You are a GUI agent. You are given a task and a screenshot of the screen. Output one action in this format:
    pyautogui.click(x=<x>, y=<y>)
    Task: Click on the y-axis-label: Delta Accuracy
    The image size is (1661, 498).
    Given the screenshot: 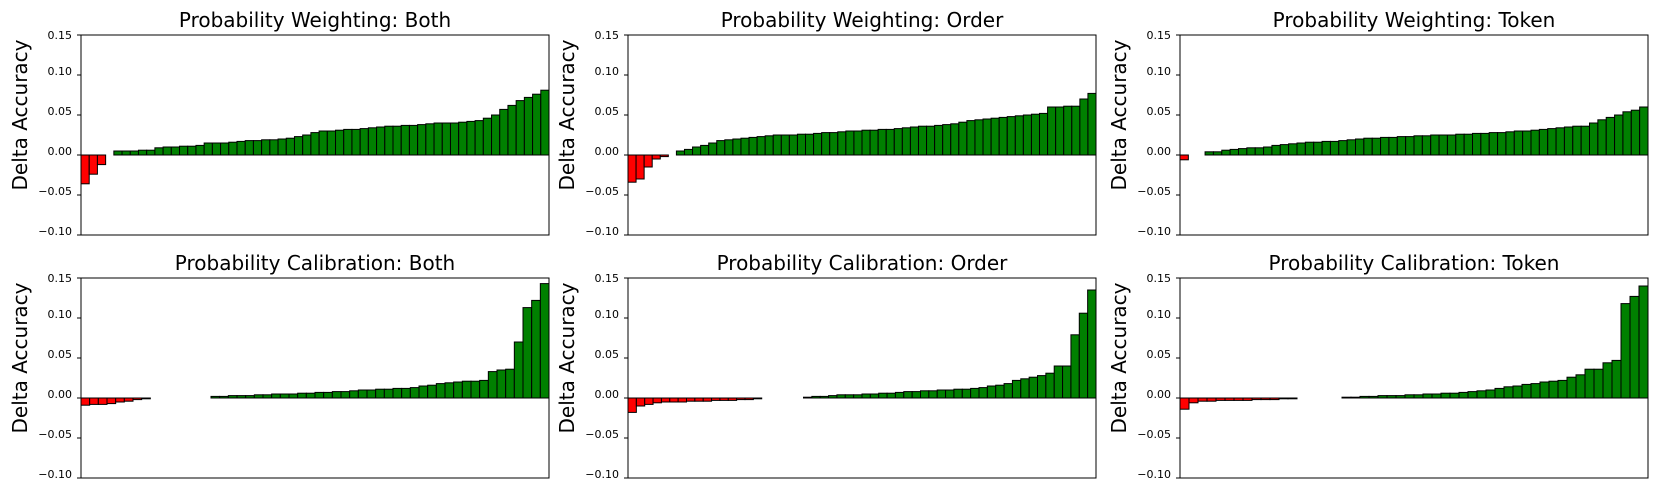 What is the action you would take?
    pyautogui.click(x=20, y=357)
    